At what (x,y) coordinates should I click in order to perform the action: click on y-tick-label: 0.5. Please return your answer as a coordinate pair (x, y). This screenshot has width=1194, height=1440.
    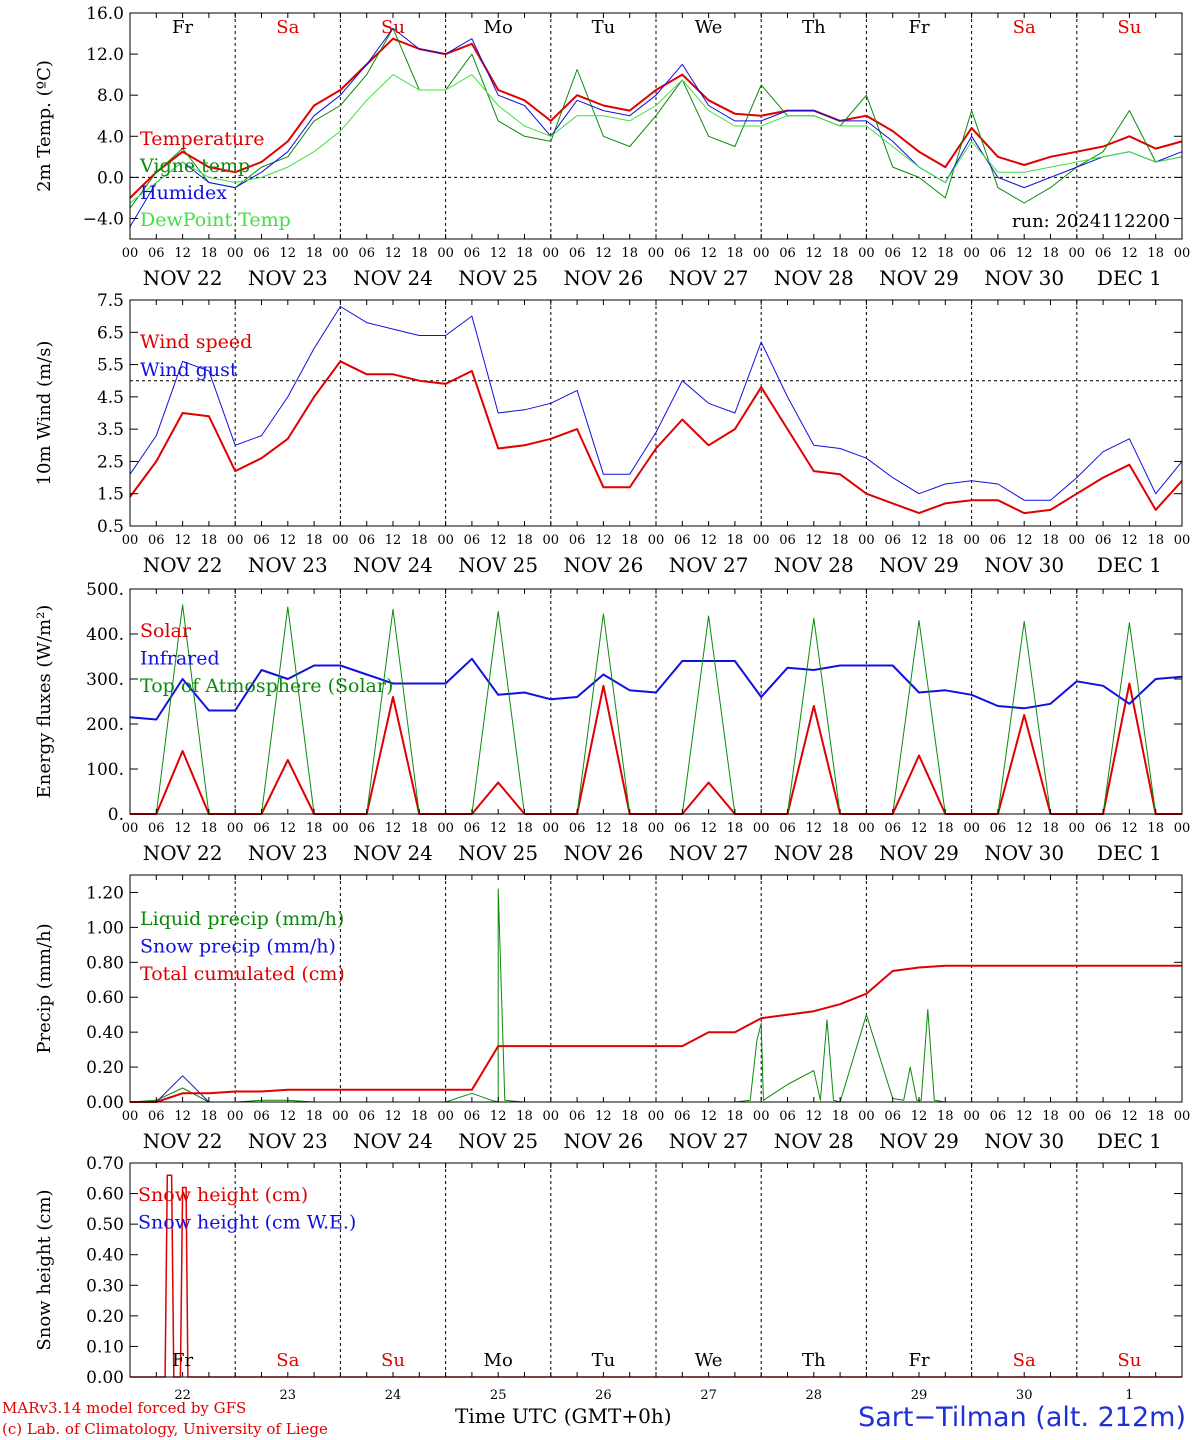
    Looking at the image, I should click on (110, 527).